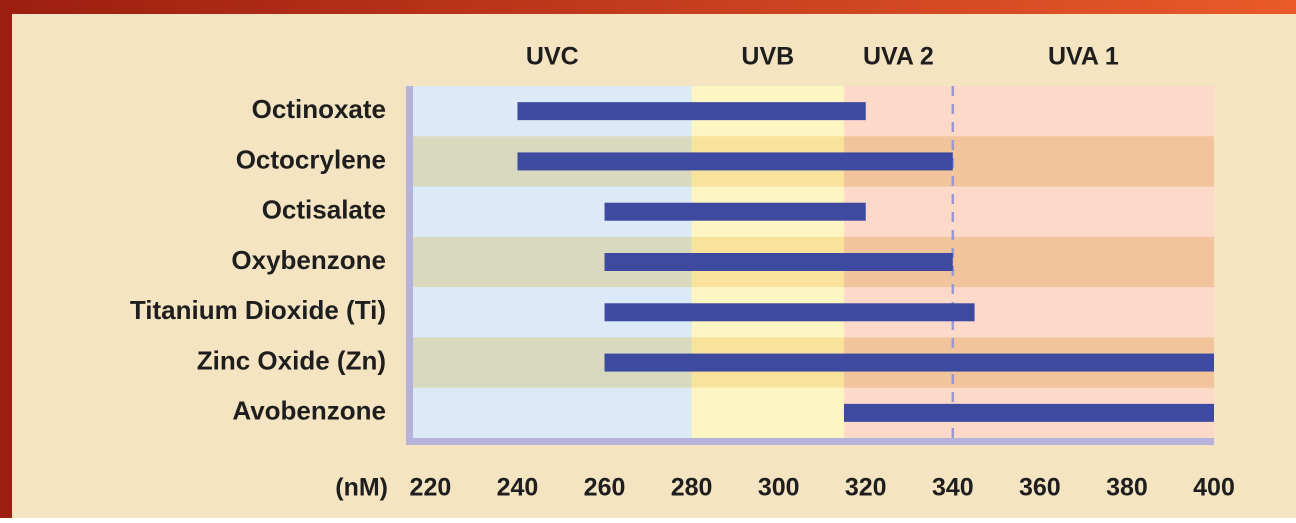 The image size is (1296, 523). I want to click on x-axis-label: (nM), so click(361, 488).